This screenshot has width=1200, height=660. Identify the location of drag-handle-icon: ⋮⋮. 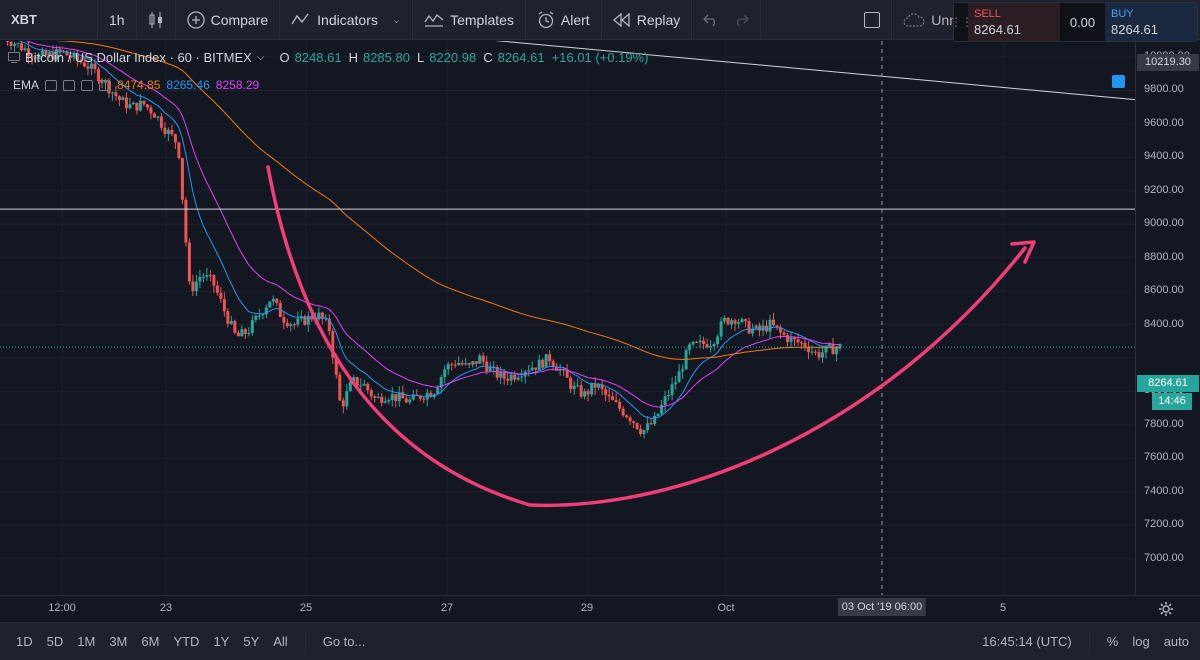
(961, 22).